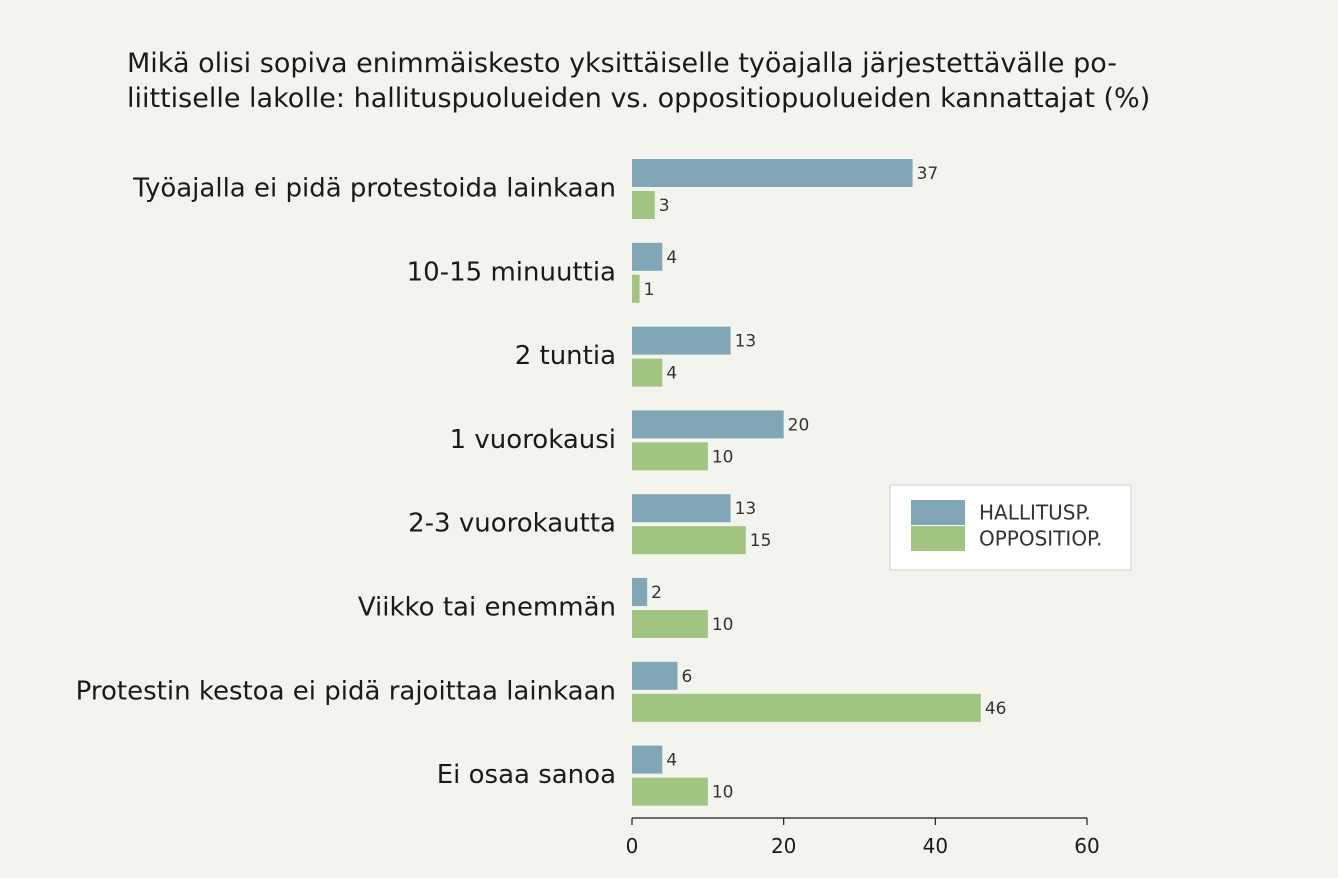 Image resolution: width=1338 pixels, height=878 pixels. What do you see at coordinates (863, 837) in the screenshot?
I see `x-axis: 0 20 40 60` at bounding box center [863, 837].